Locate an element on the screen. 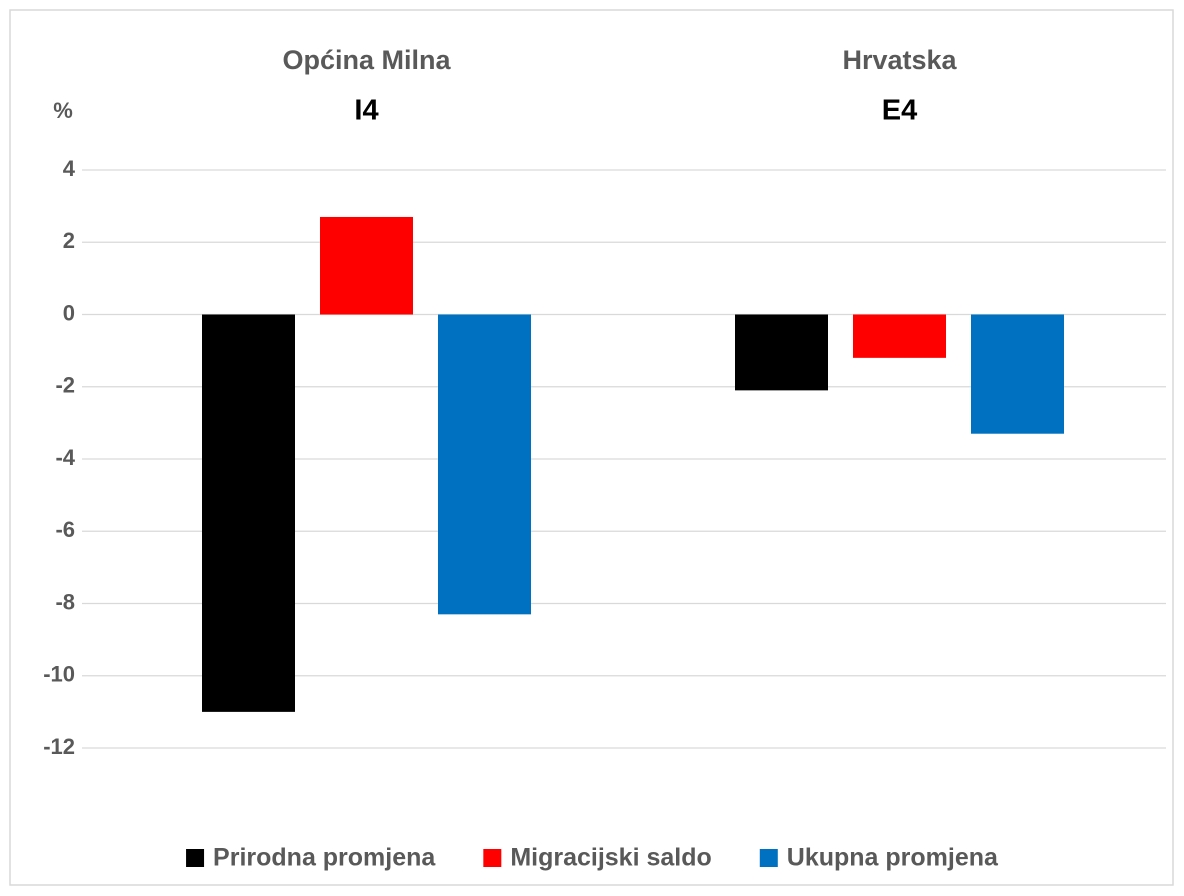  category-label: Općina Milna is located at coordinates (366, 60).